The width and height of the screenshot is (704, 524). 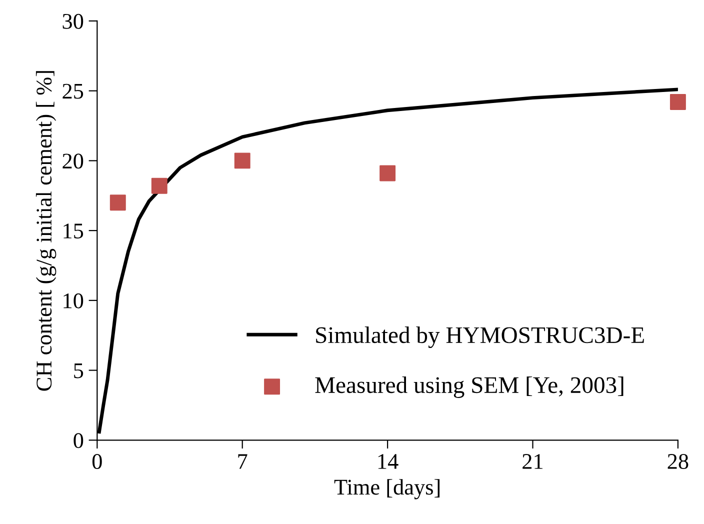 What do you see at coordinates (74, 300) in the screenshot?
I see `y-tick-label: 10` at bounding box center [74, 300].